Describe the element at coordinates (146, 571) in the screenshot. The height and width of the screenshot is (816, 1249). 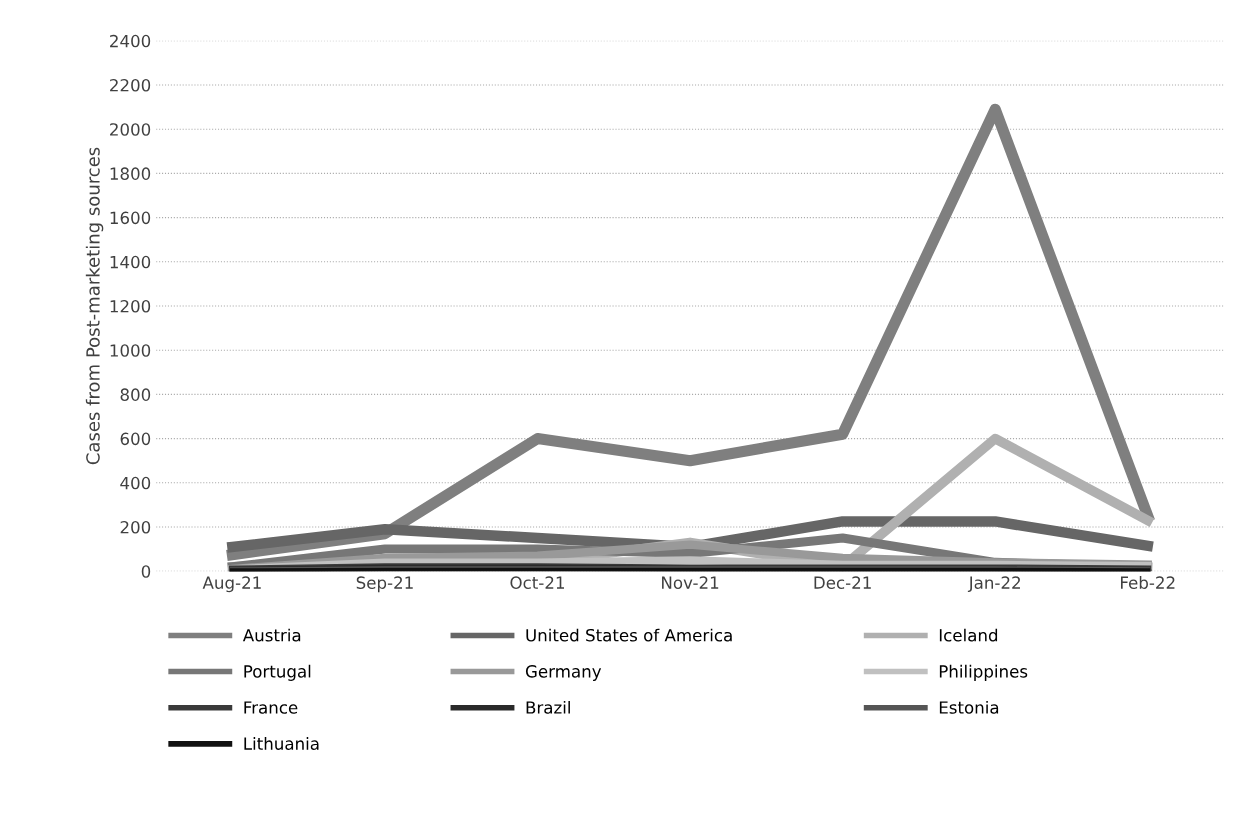
I see `y-tick-label: 0` at that location.